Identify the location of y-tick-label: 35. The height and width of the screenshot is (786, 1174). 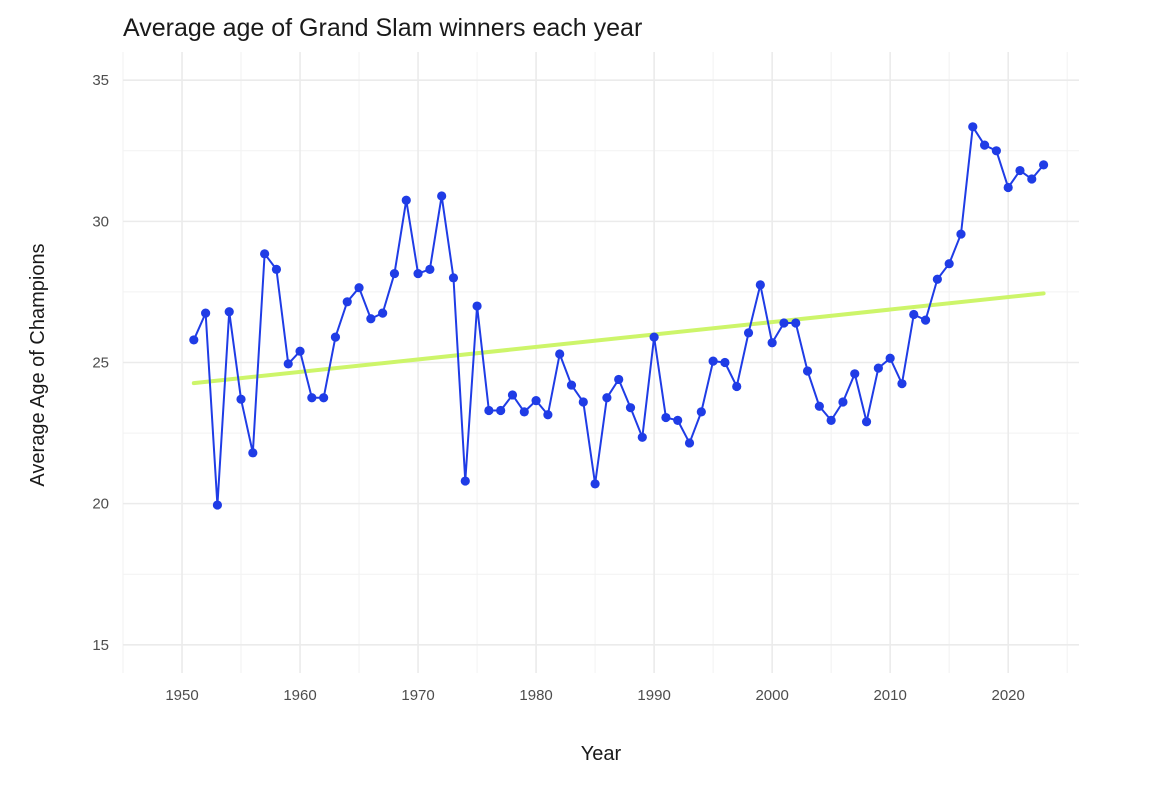
(100, 80).